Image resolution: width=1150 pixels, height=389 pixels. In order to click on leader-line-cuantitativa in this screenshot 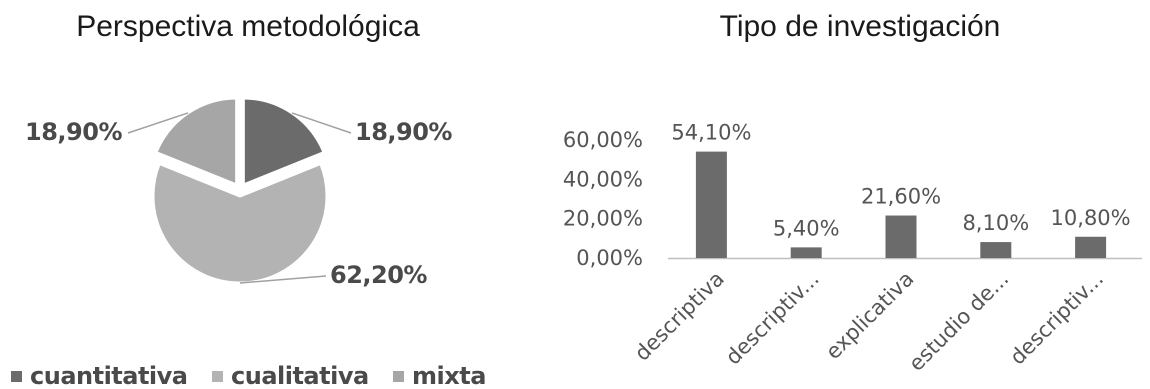, I will do `click(321, 123)`.